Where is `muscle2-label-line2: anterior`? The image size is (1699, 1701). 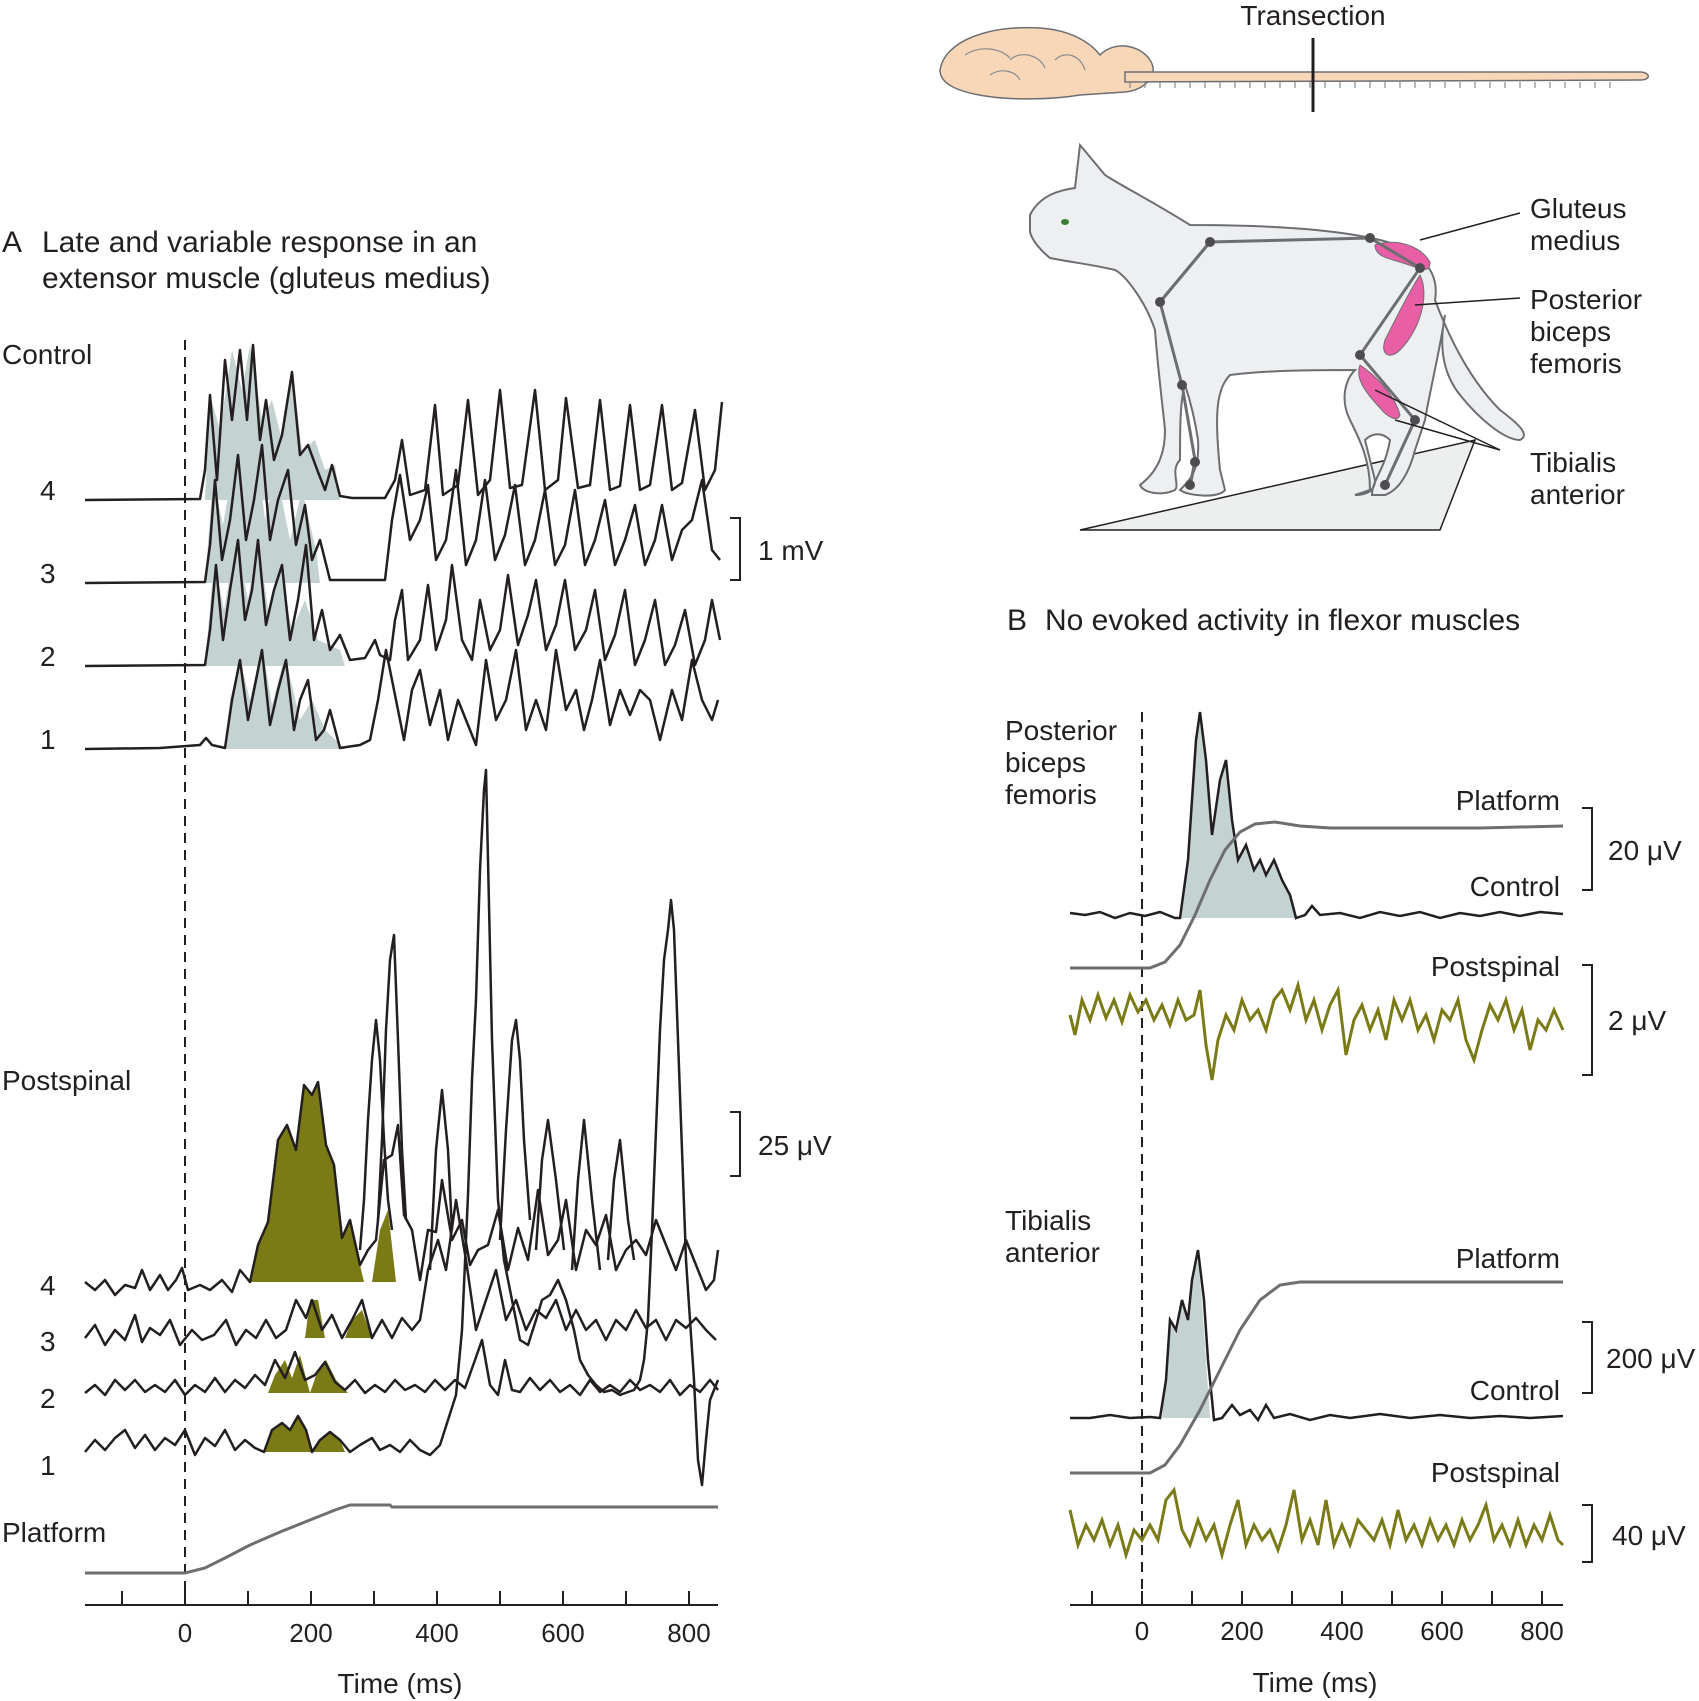
muscle2-label-line2: anterior is located at coordinates (1052, 1252).